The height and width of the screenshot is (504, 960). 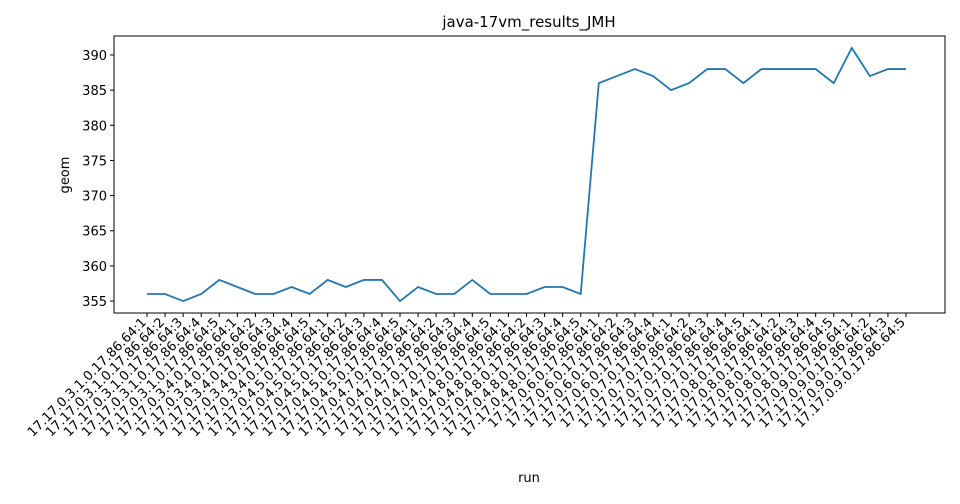 What do you see at coordinates (94, 232) in the screenshot?
I see `y-tick-label: 365` at bounding box center [94, 232].